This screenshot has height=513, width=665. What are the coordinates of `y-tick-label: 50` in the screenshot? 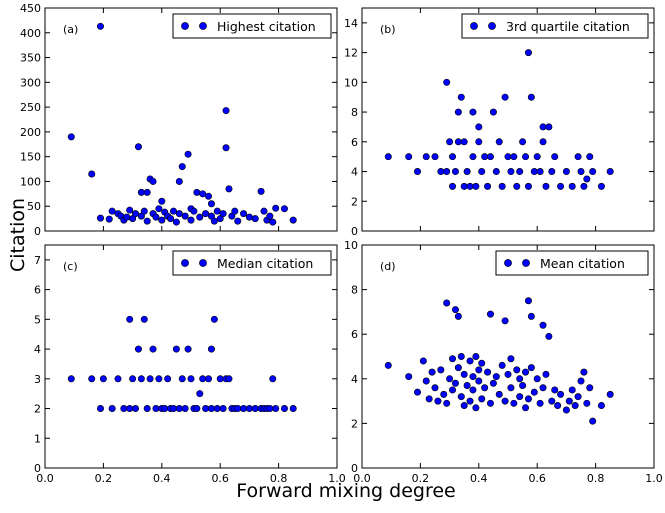 It's located at (34, 206).